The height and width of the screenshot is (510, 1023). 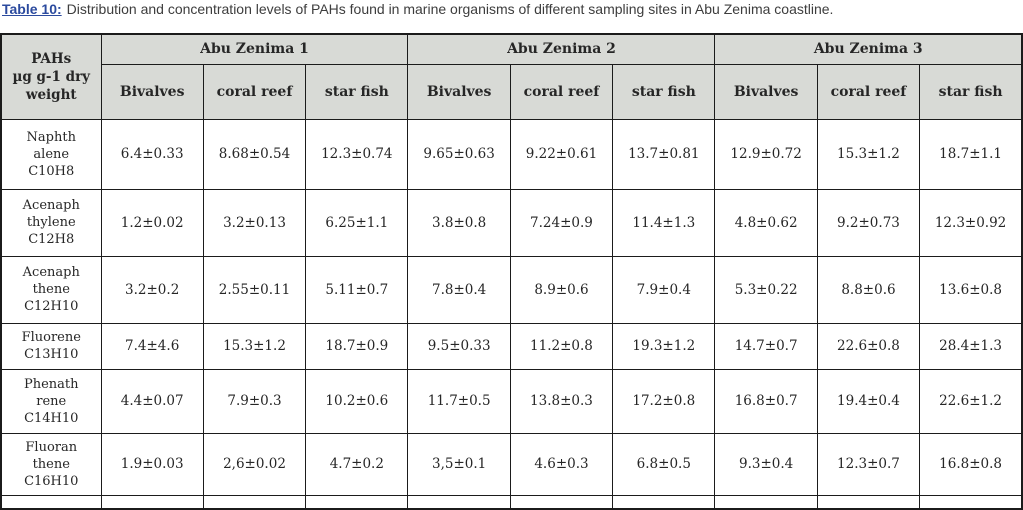 What do you see at coordinates (51, 239) in the screenshot?
I see `compound-line: C12H8` at bounding box center [51, 239].